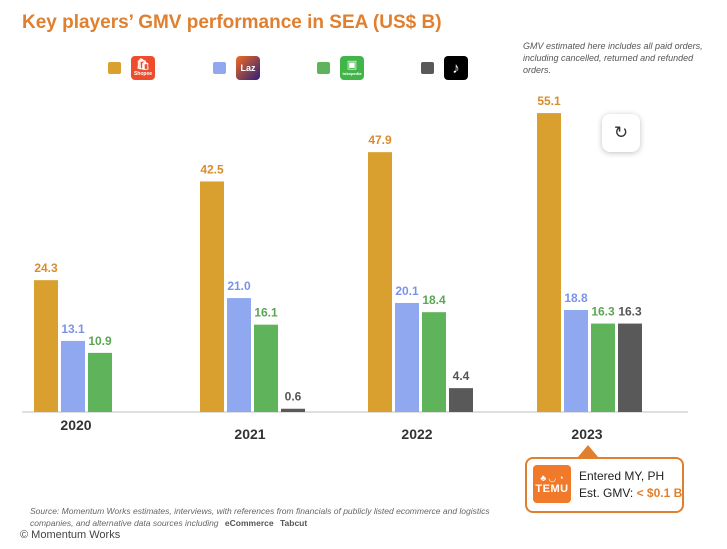 The image size is (727, 549). Describe the element at coordinates (212, 169) in the screenshot. I see `value-label-shopee-2021: 42.5` at that location.